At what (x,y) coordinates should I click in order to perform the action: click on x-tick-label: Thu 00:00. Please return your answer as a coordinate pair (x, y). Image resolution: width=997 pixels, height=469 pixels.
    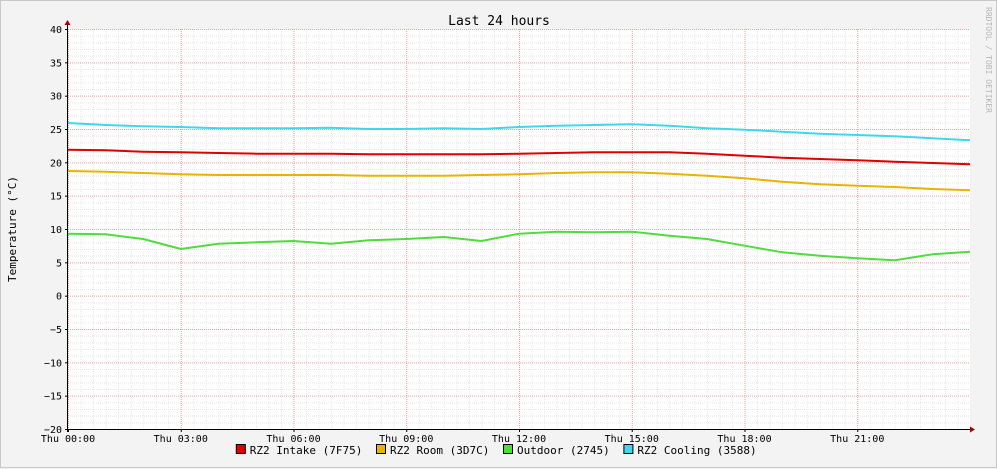
    Looking at the image, I should click on (68, 439).